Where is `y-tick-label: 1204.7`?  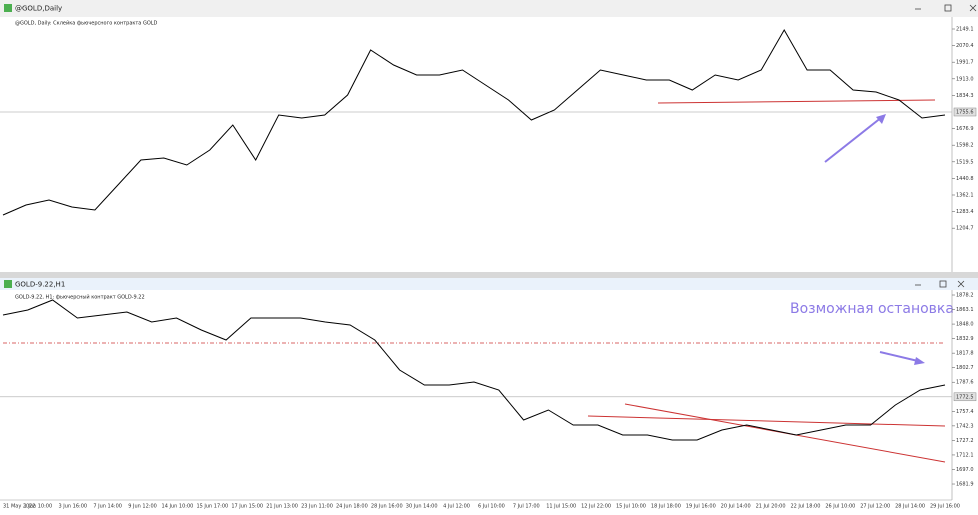 y-tick-label: 1204.7 is located at coordinates (965, 229).